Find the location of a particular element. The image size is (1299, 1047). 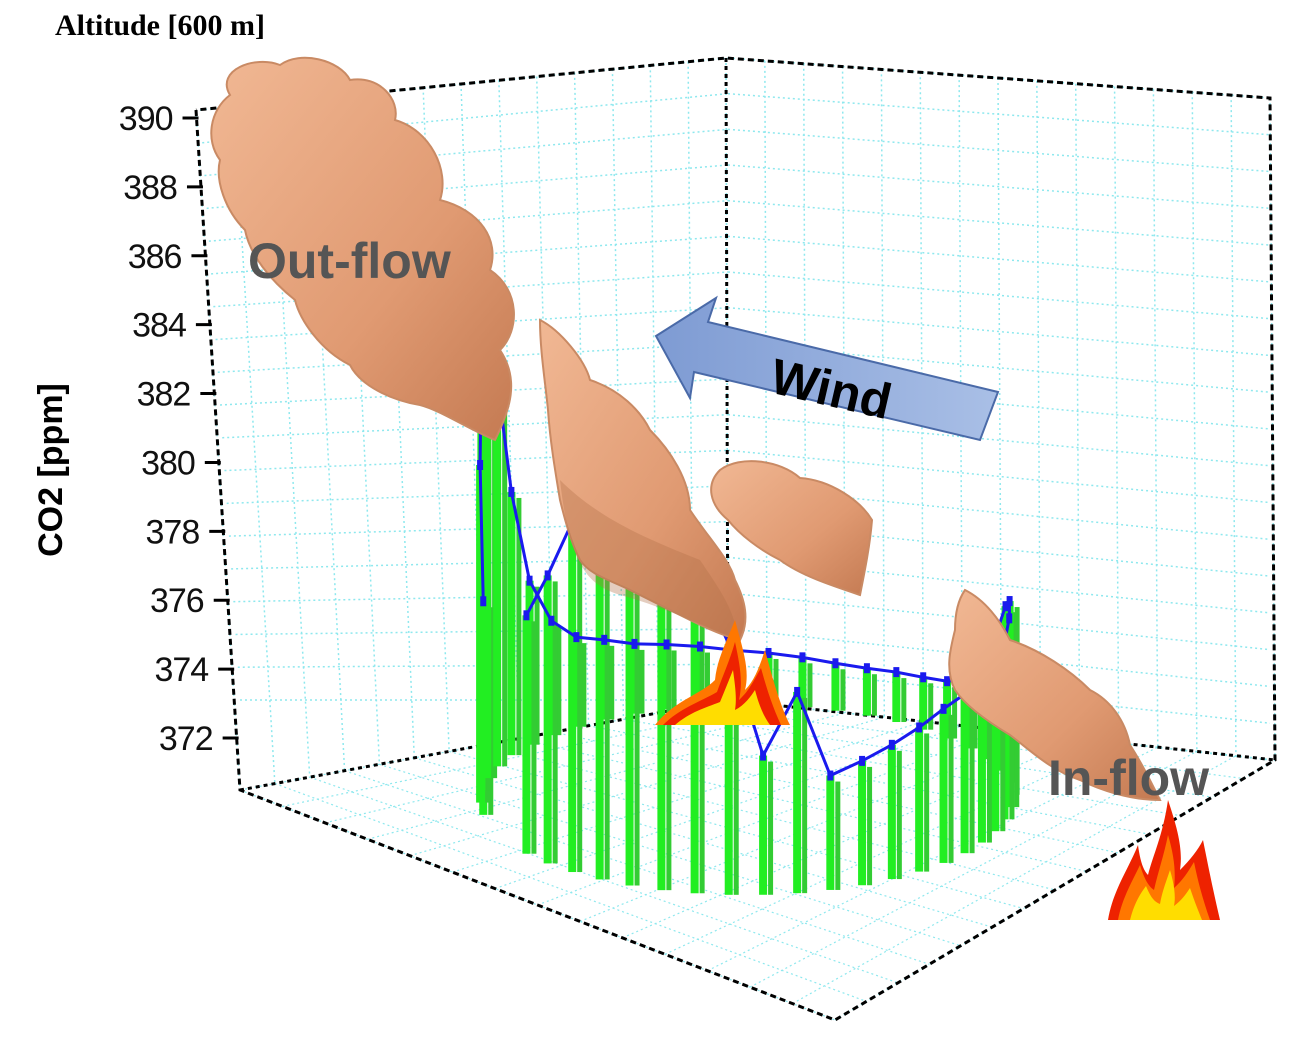

y-axis-label: CO2 [ppm] is located at coordinates (51, 470).